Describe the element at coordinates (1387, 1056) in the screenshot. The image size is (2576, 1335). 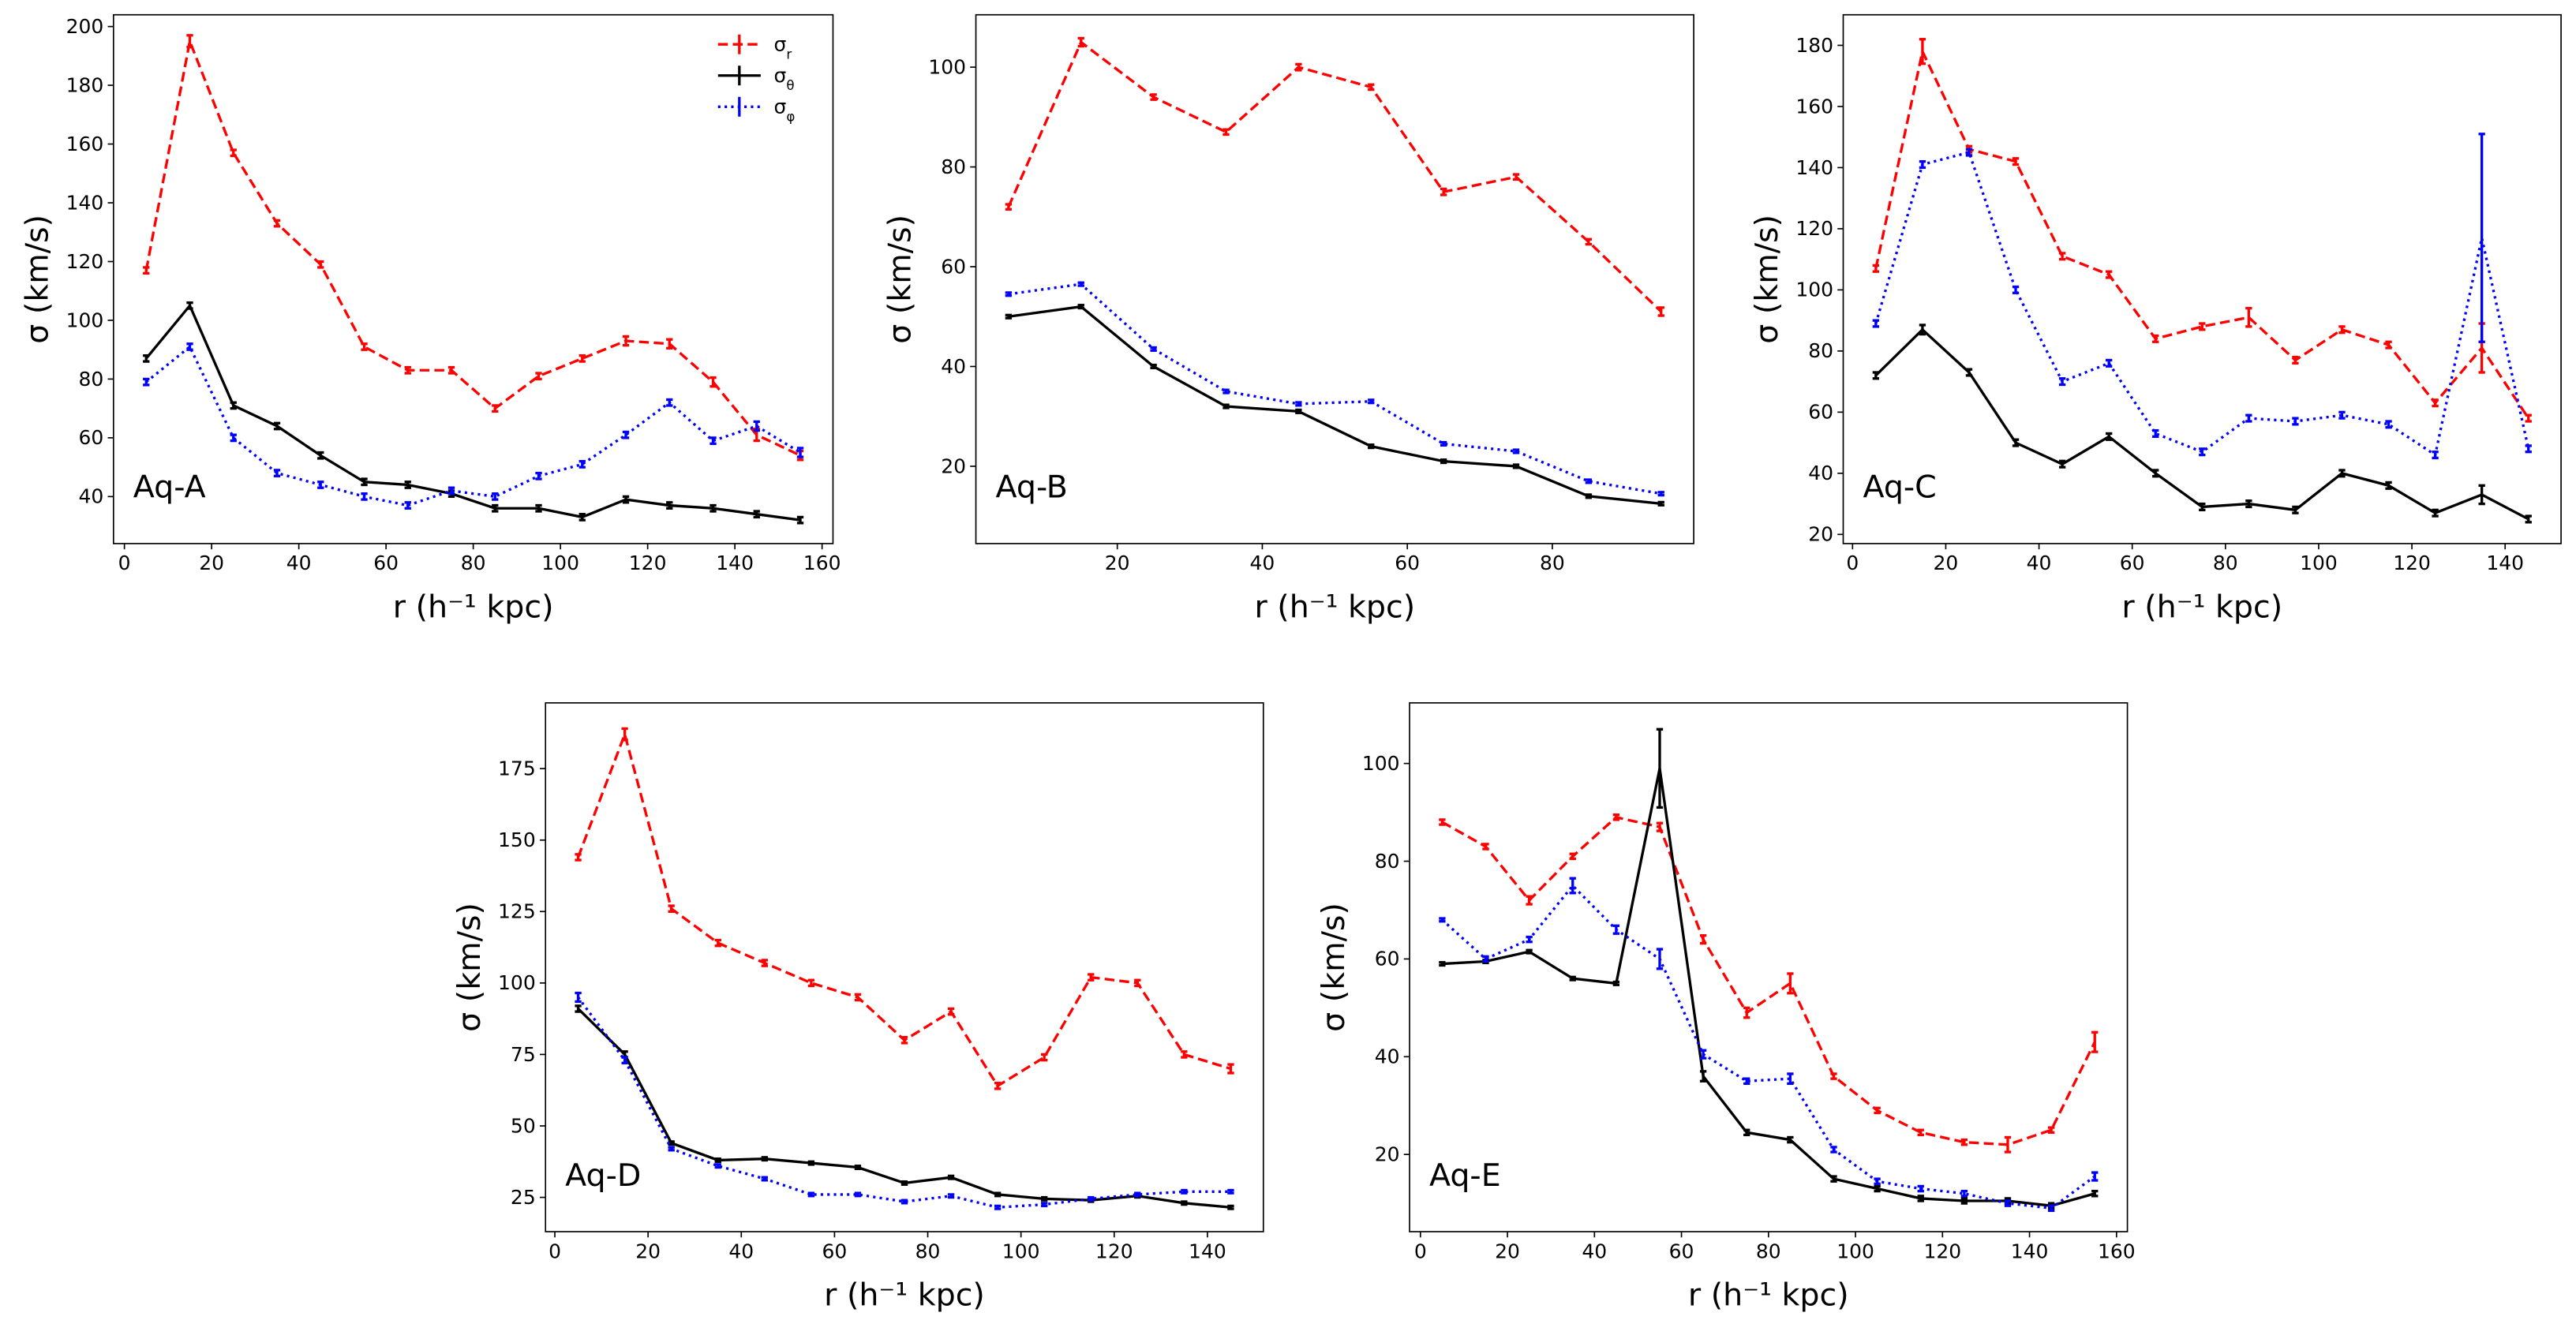
I see `y-tick-label: 40` at that location.